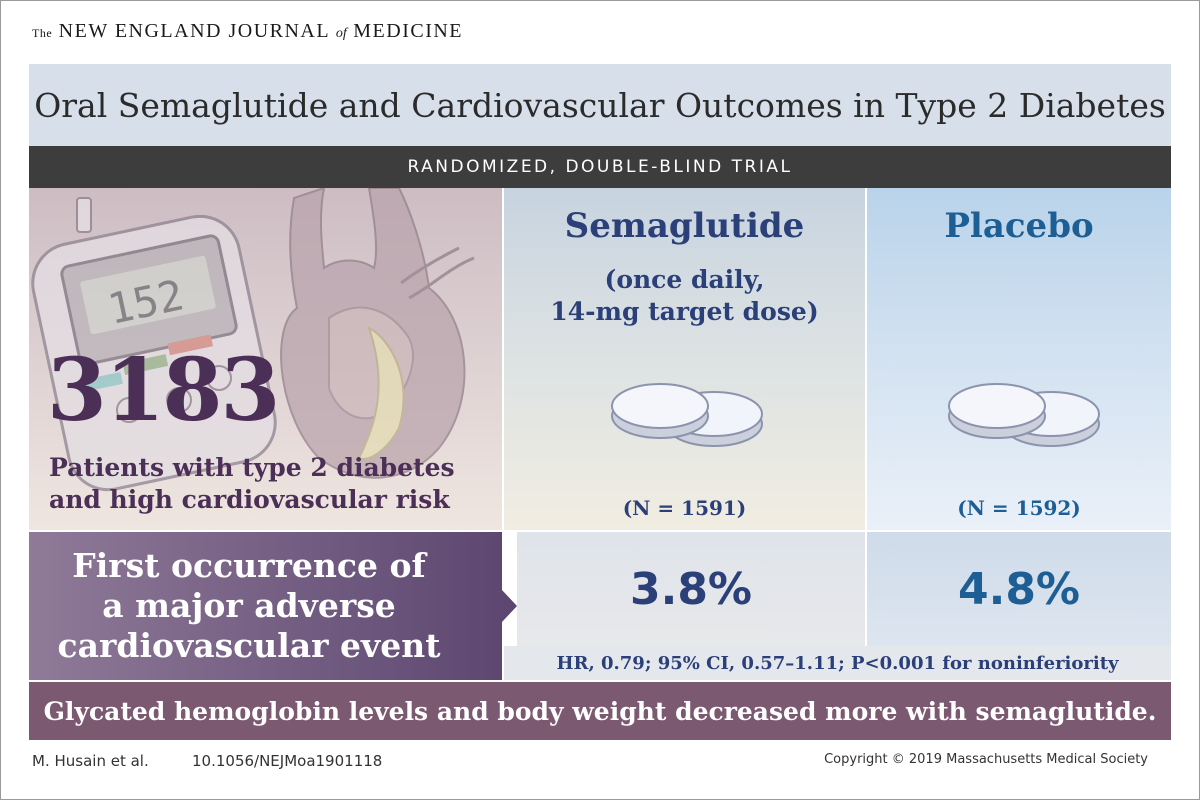 The height and width of the screenshot is (800, 1200). Describe the element at coordinates (377, 333) in the screenshot. I see `heart-icon` at that location.